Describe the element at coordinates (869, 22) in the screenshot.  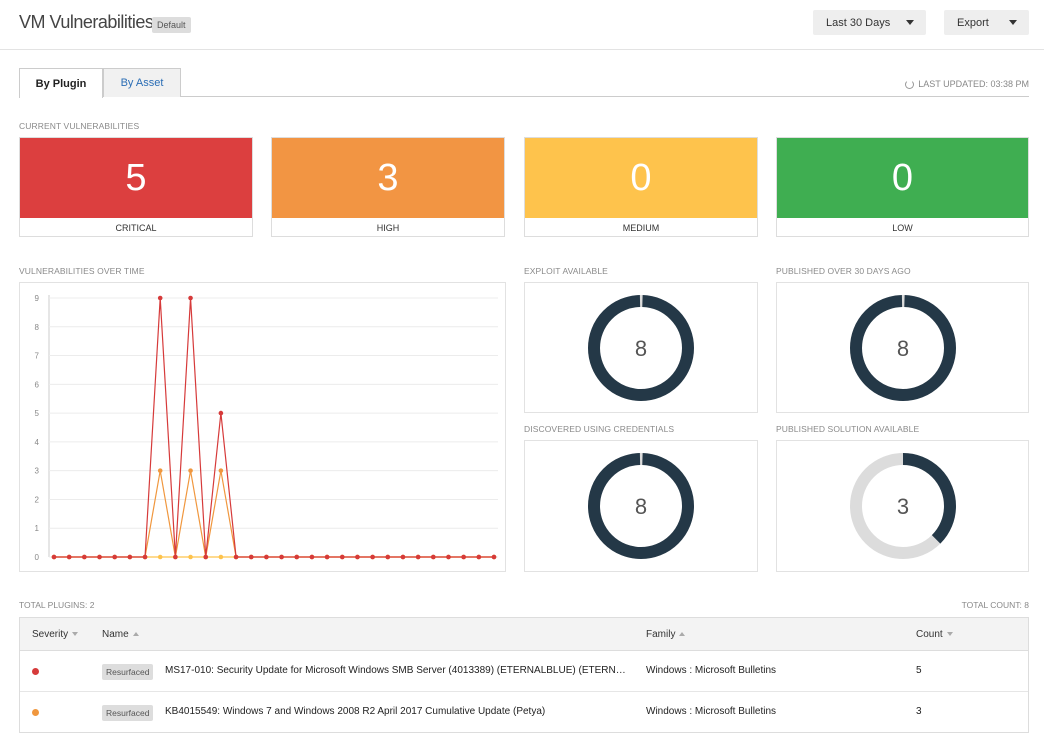
I see `date-range-dropdown: Last 30 Days` at that location.